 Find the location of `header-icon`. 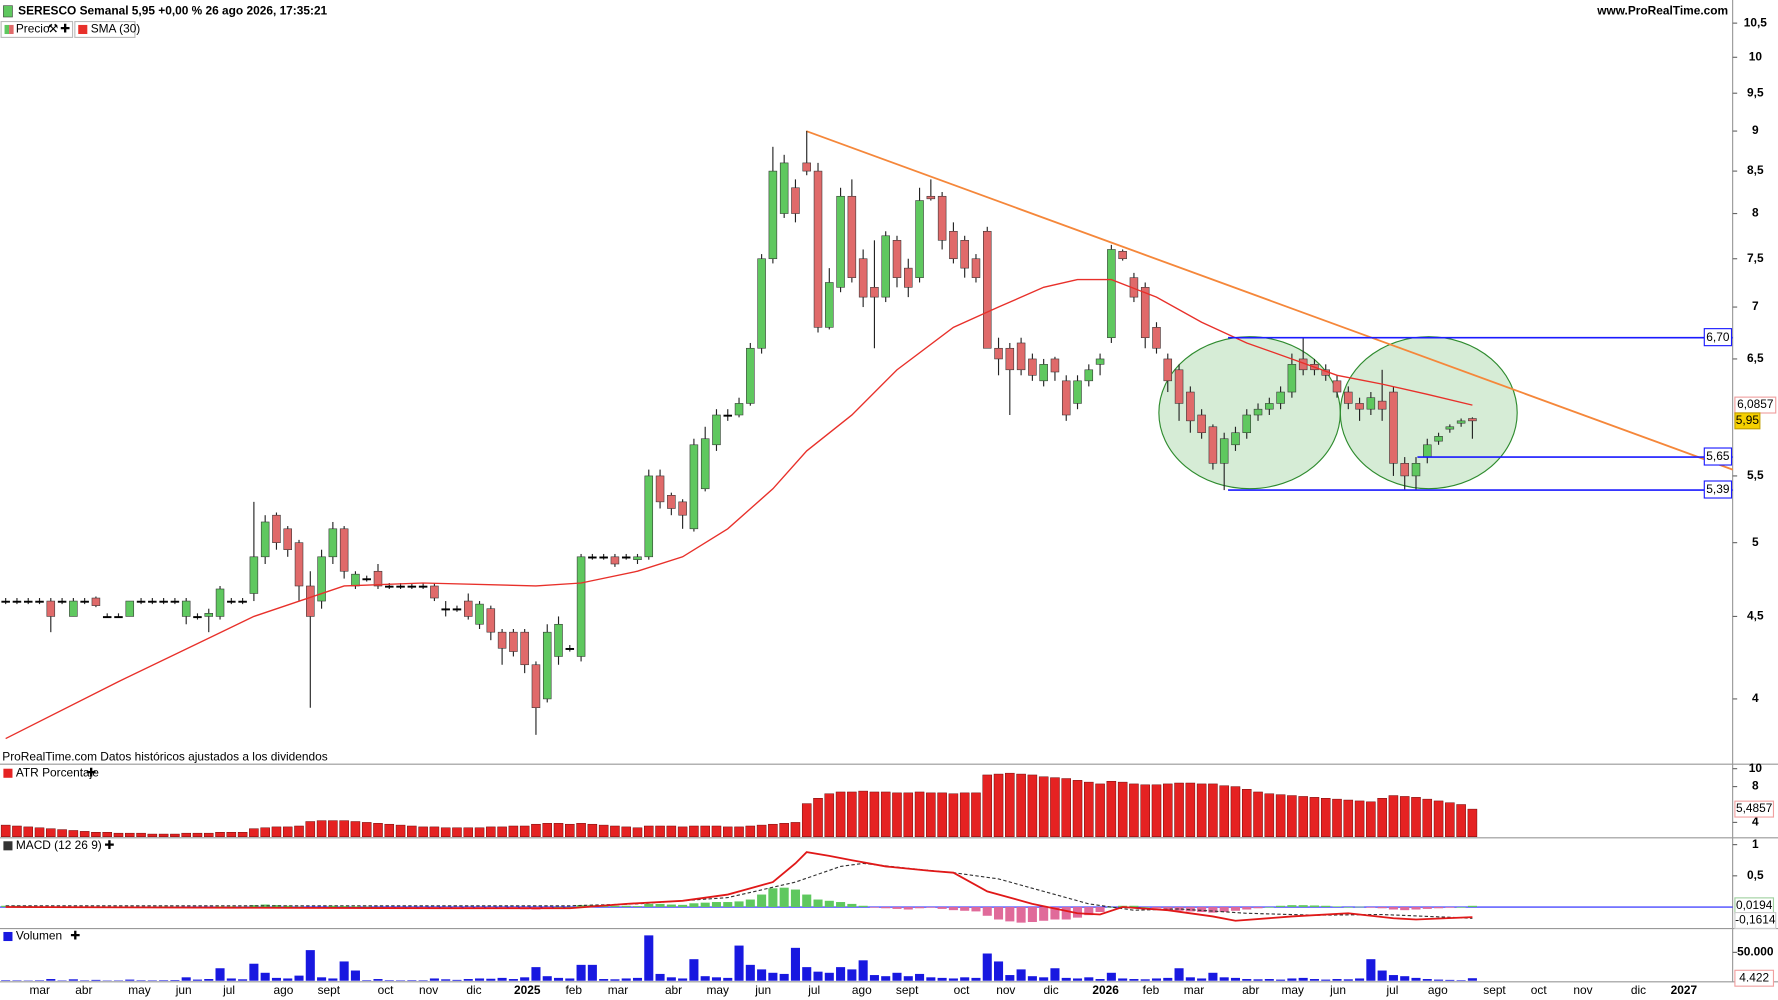

header-icon is located at coordinates (8, 11).